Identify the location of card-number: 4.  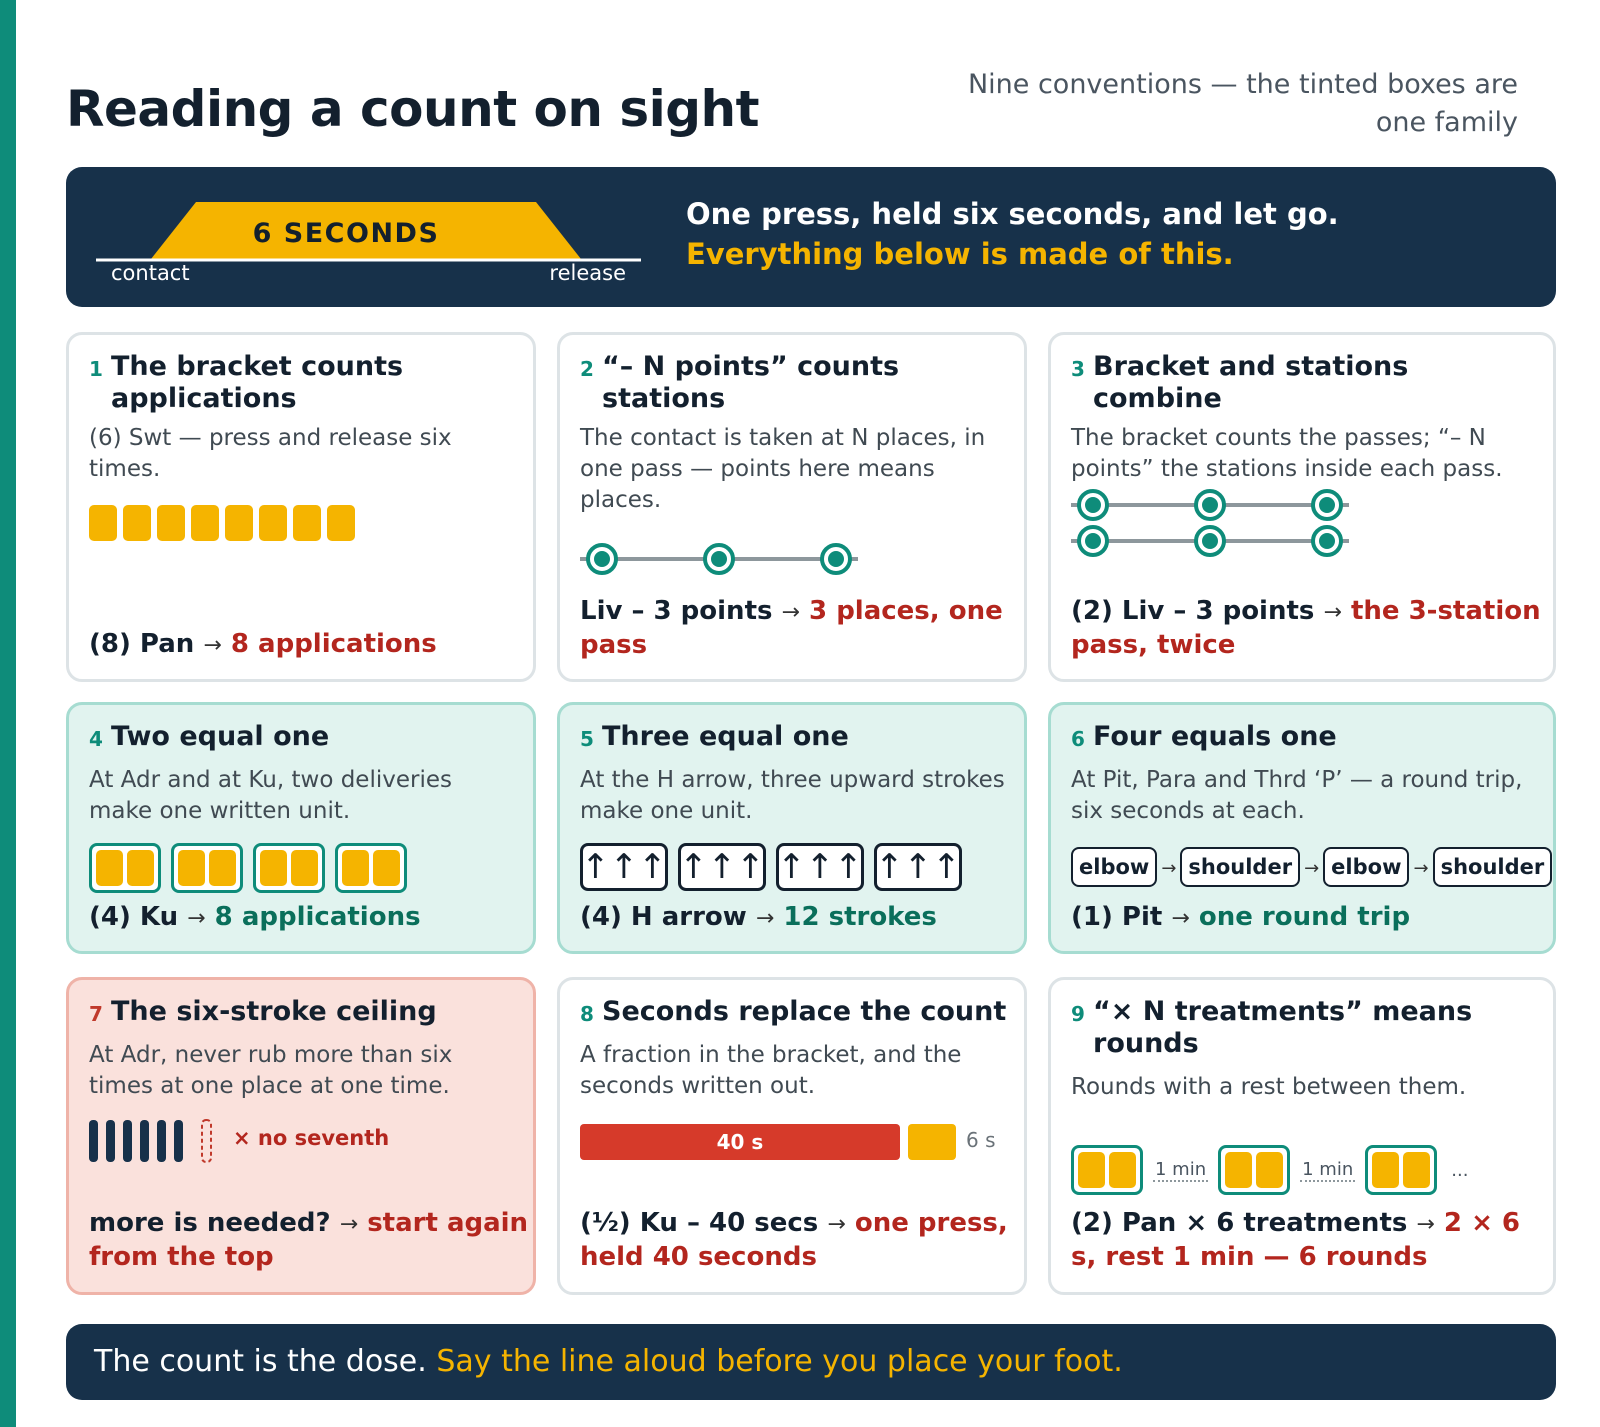
(96, 739).